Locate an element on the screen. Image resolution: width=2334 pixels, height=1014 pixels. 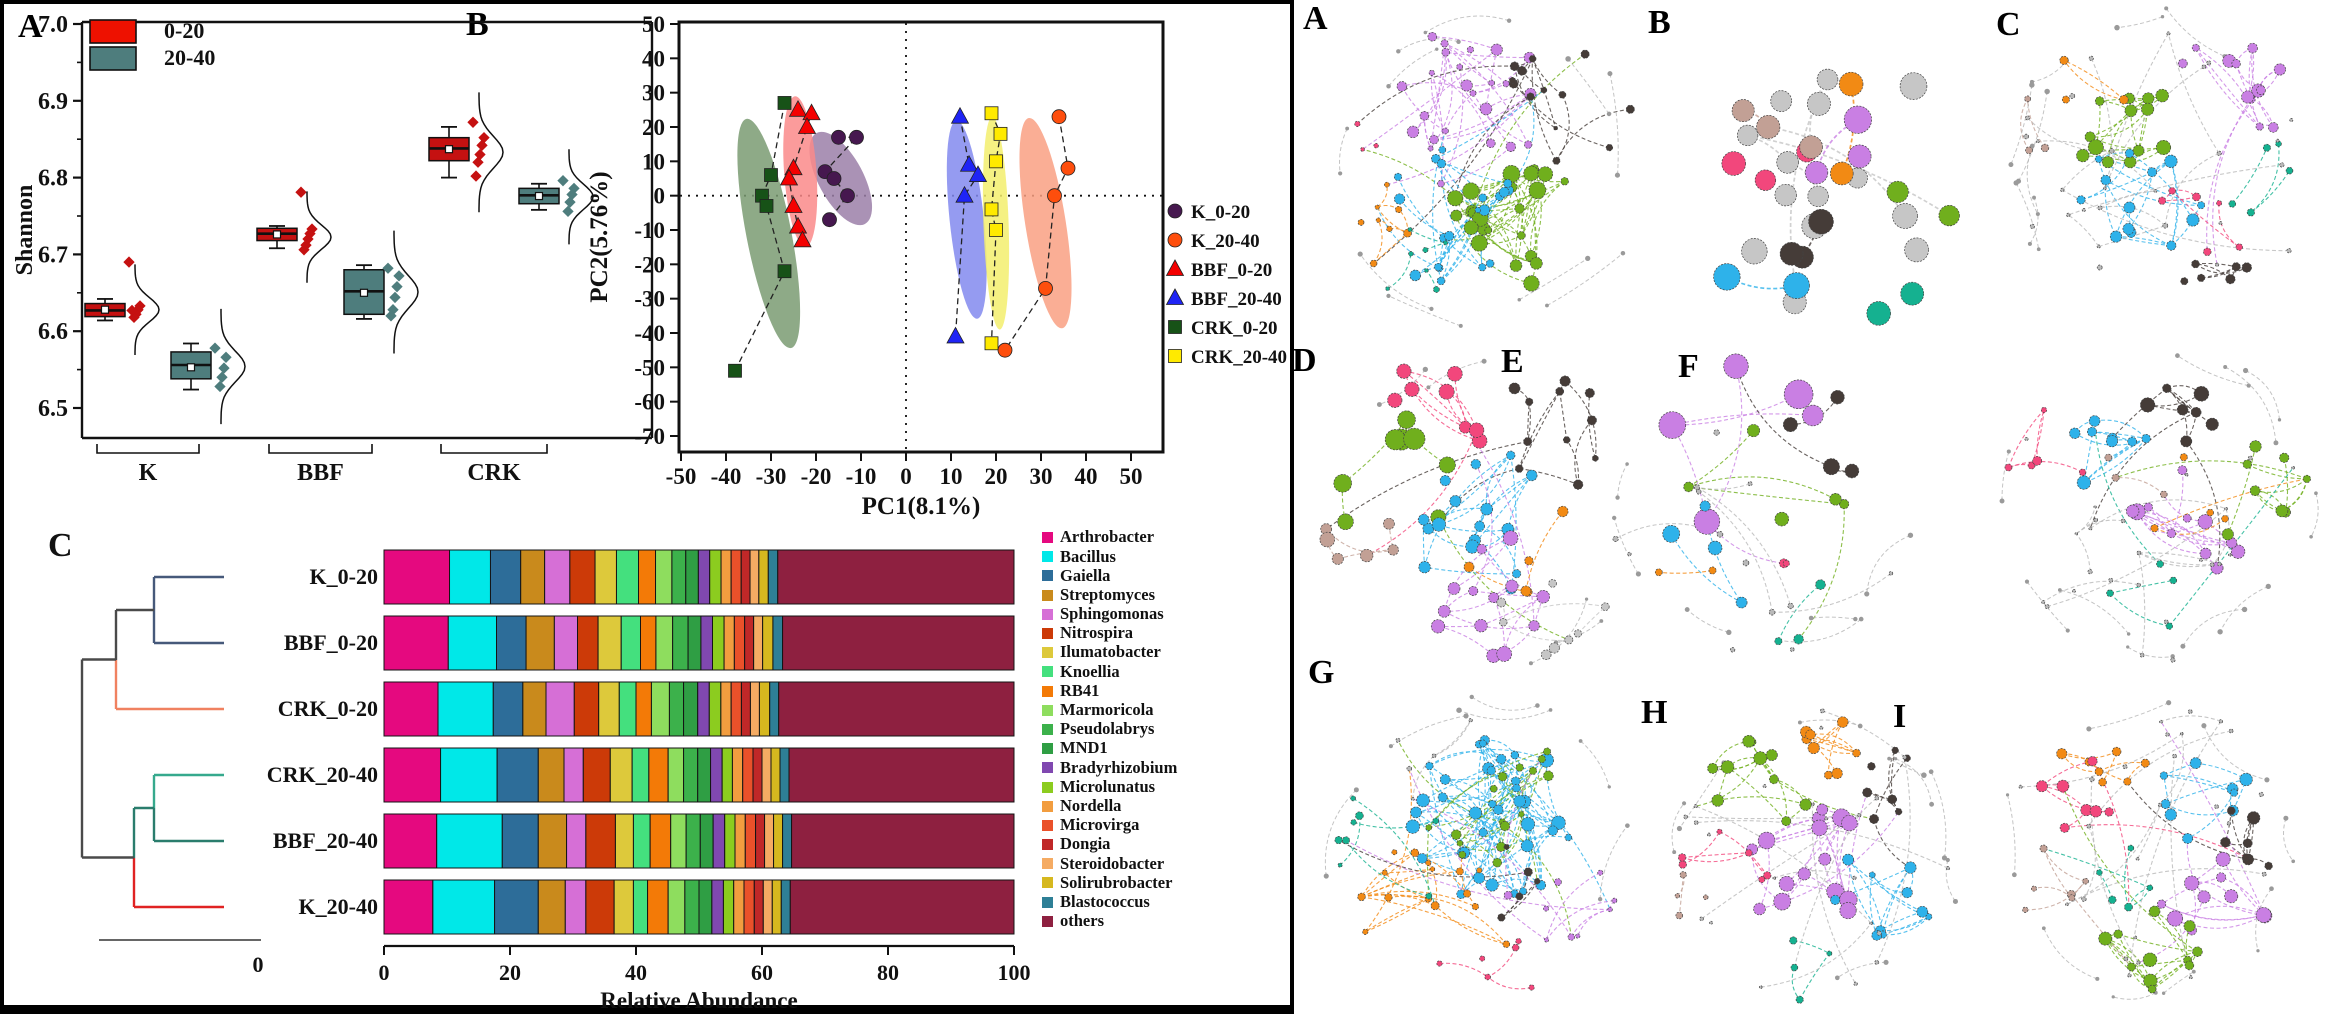
taxa-legend-item: RB41 is located at coordinates (1109, 691).